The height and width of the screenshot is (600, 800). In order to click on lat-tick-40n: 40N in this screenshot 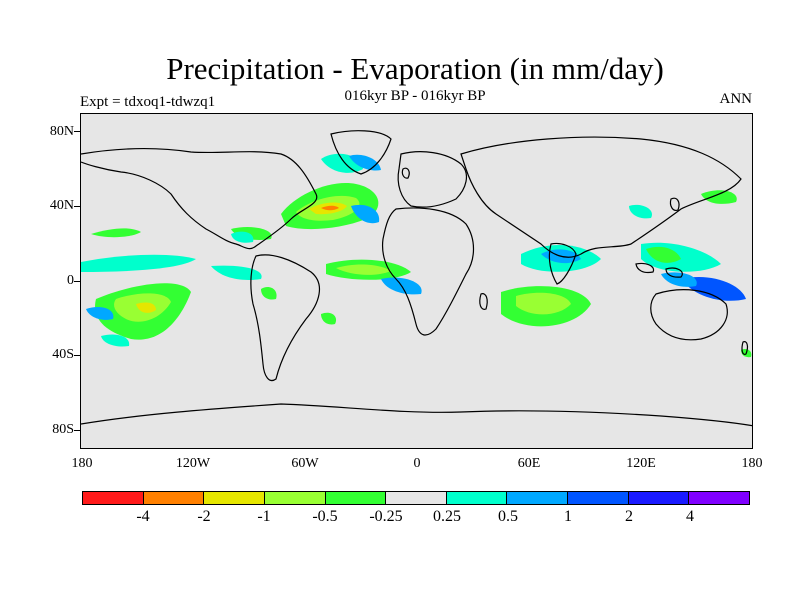, I will do `click(61, 205)`.